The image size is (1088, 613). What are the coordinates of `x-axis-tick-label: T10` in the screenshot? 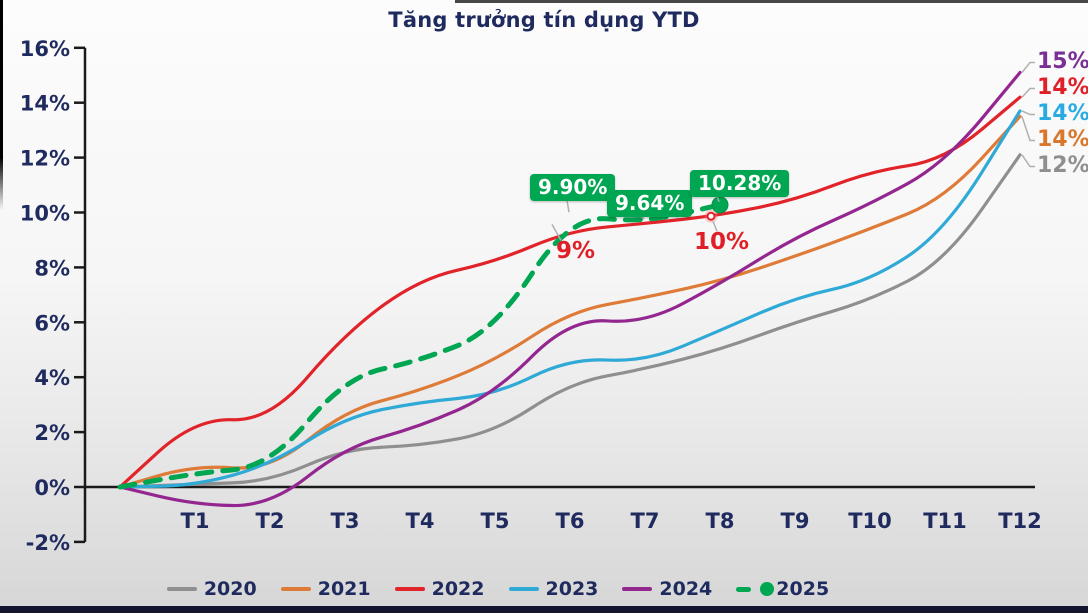 It's located at (870, 521).